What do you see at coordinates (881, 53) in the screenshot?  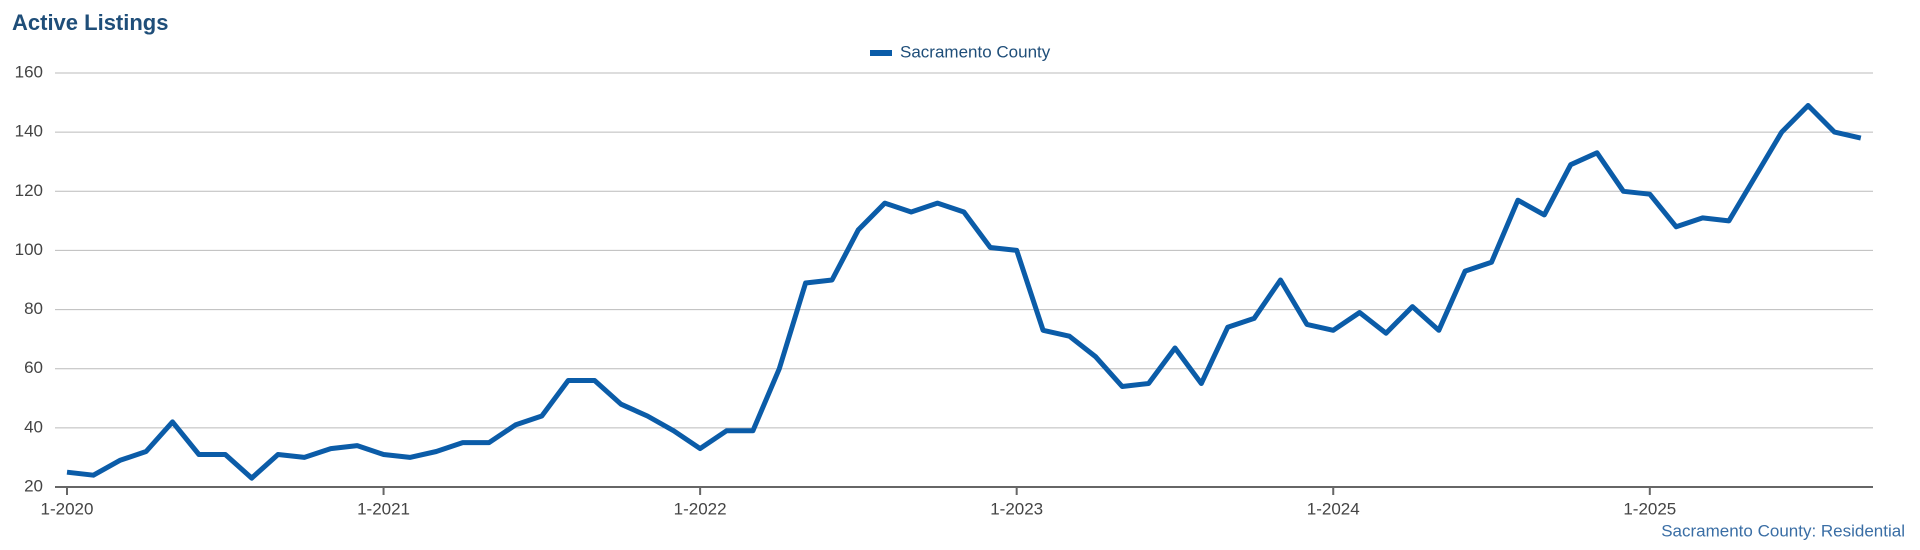 I see `legend-swatch` at bounding box center [881, 53].